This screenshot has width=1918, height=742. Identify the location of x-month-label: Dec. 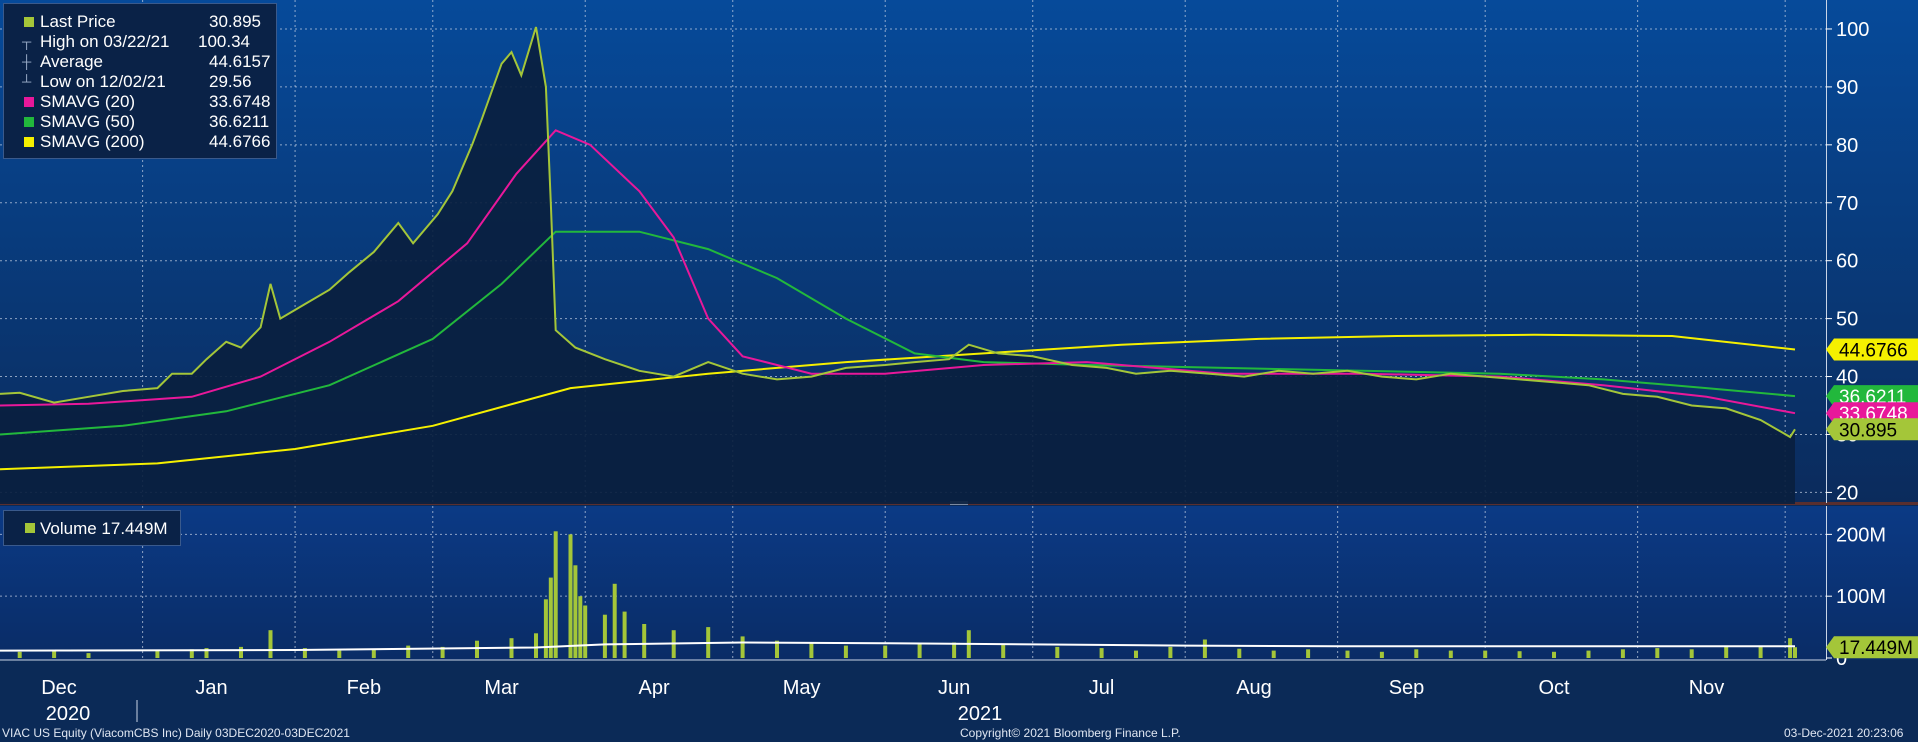
(59, 688).